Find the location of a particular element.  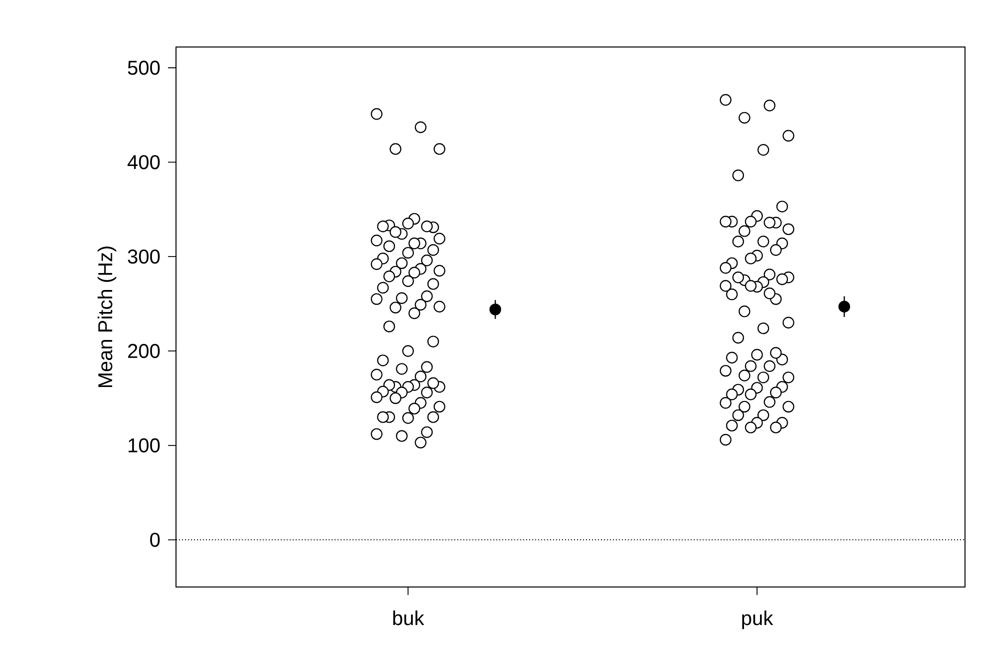

y-axis-title: Mean Pitch (Hz) is located at coordinates (107, 317).